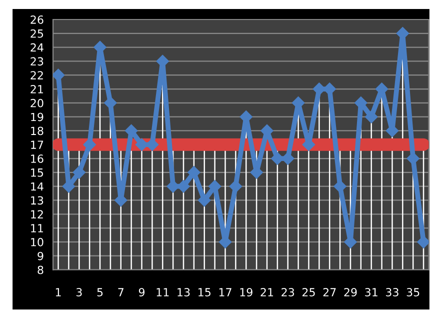 This screenshot has width=442, height=325. What do you see at coordinates (37, 228) in the screenshot?
I see `y-tick-label: 11` at bounding box center [37, 228].